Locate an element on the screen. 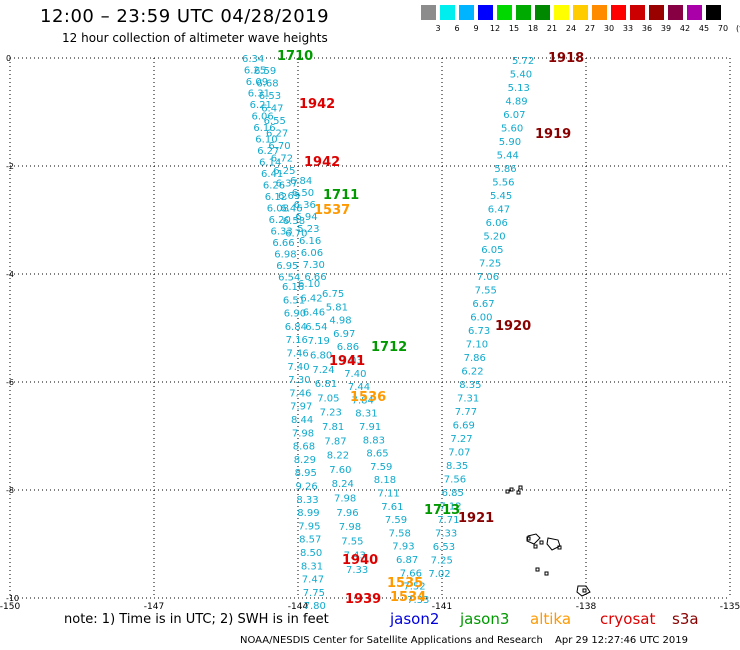 This screenshot has width=740, height=650. mission-jason3: jason3 is located at coordinates (485, 619).